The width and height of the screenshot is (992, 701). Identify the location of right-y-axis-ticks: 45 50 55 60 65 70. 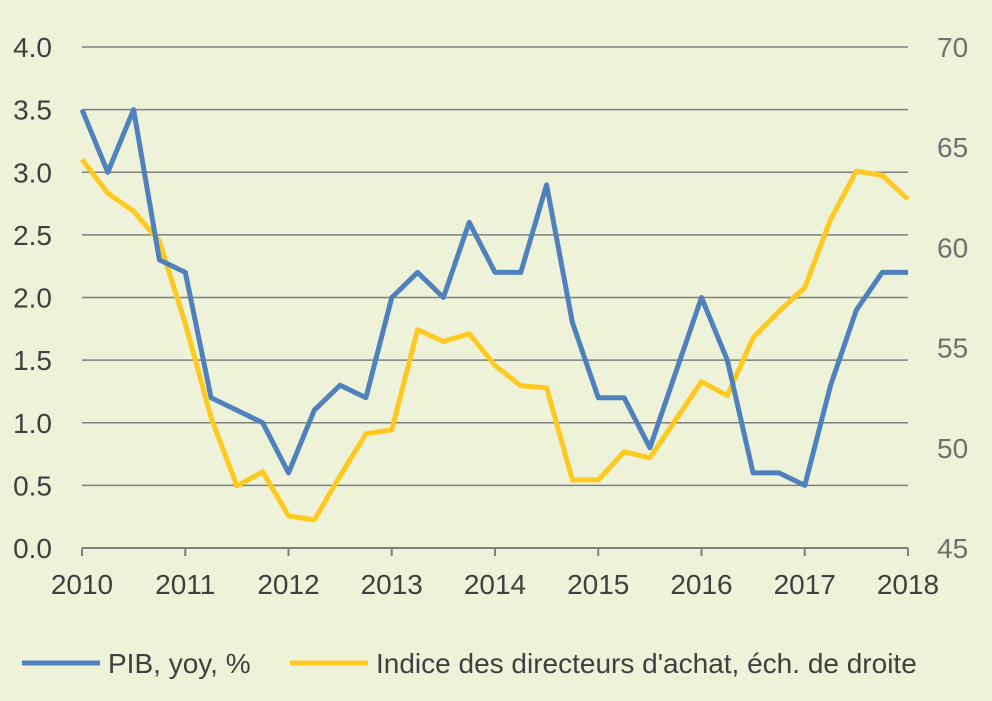
(952, 298).